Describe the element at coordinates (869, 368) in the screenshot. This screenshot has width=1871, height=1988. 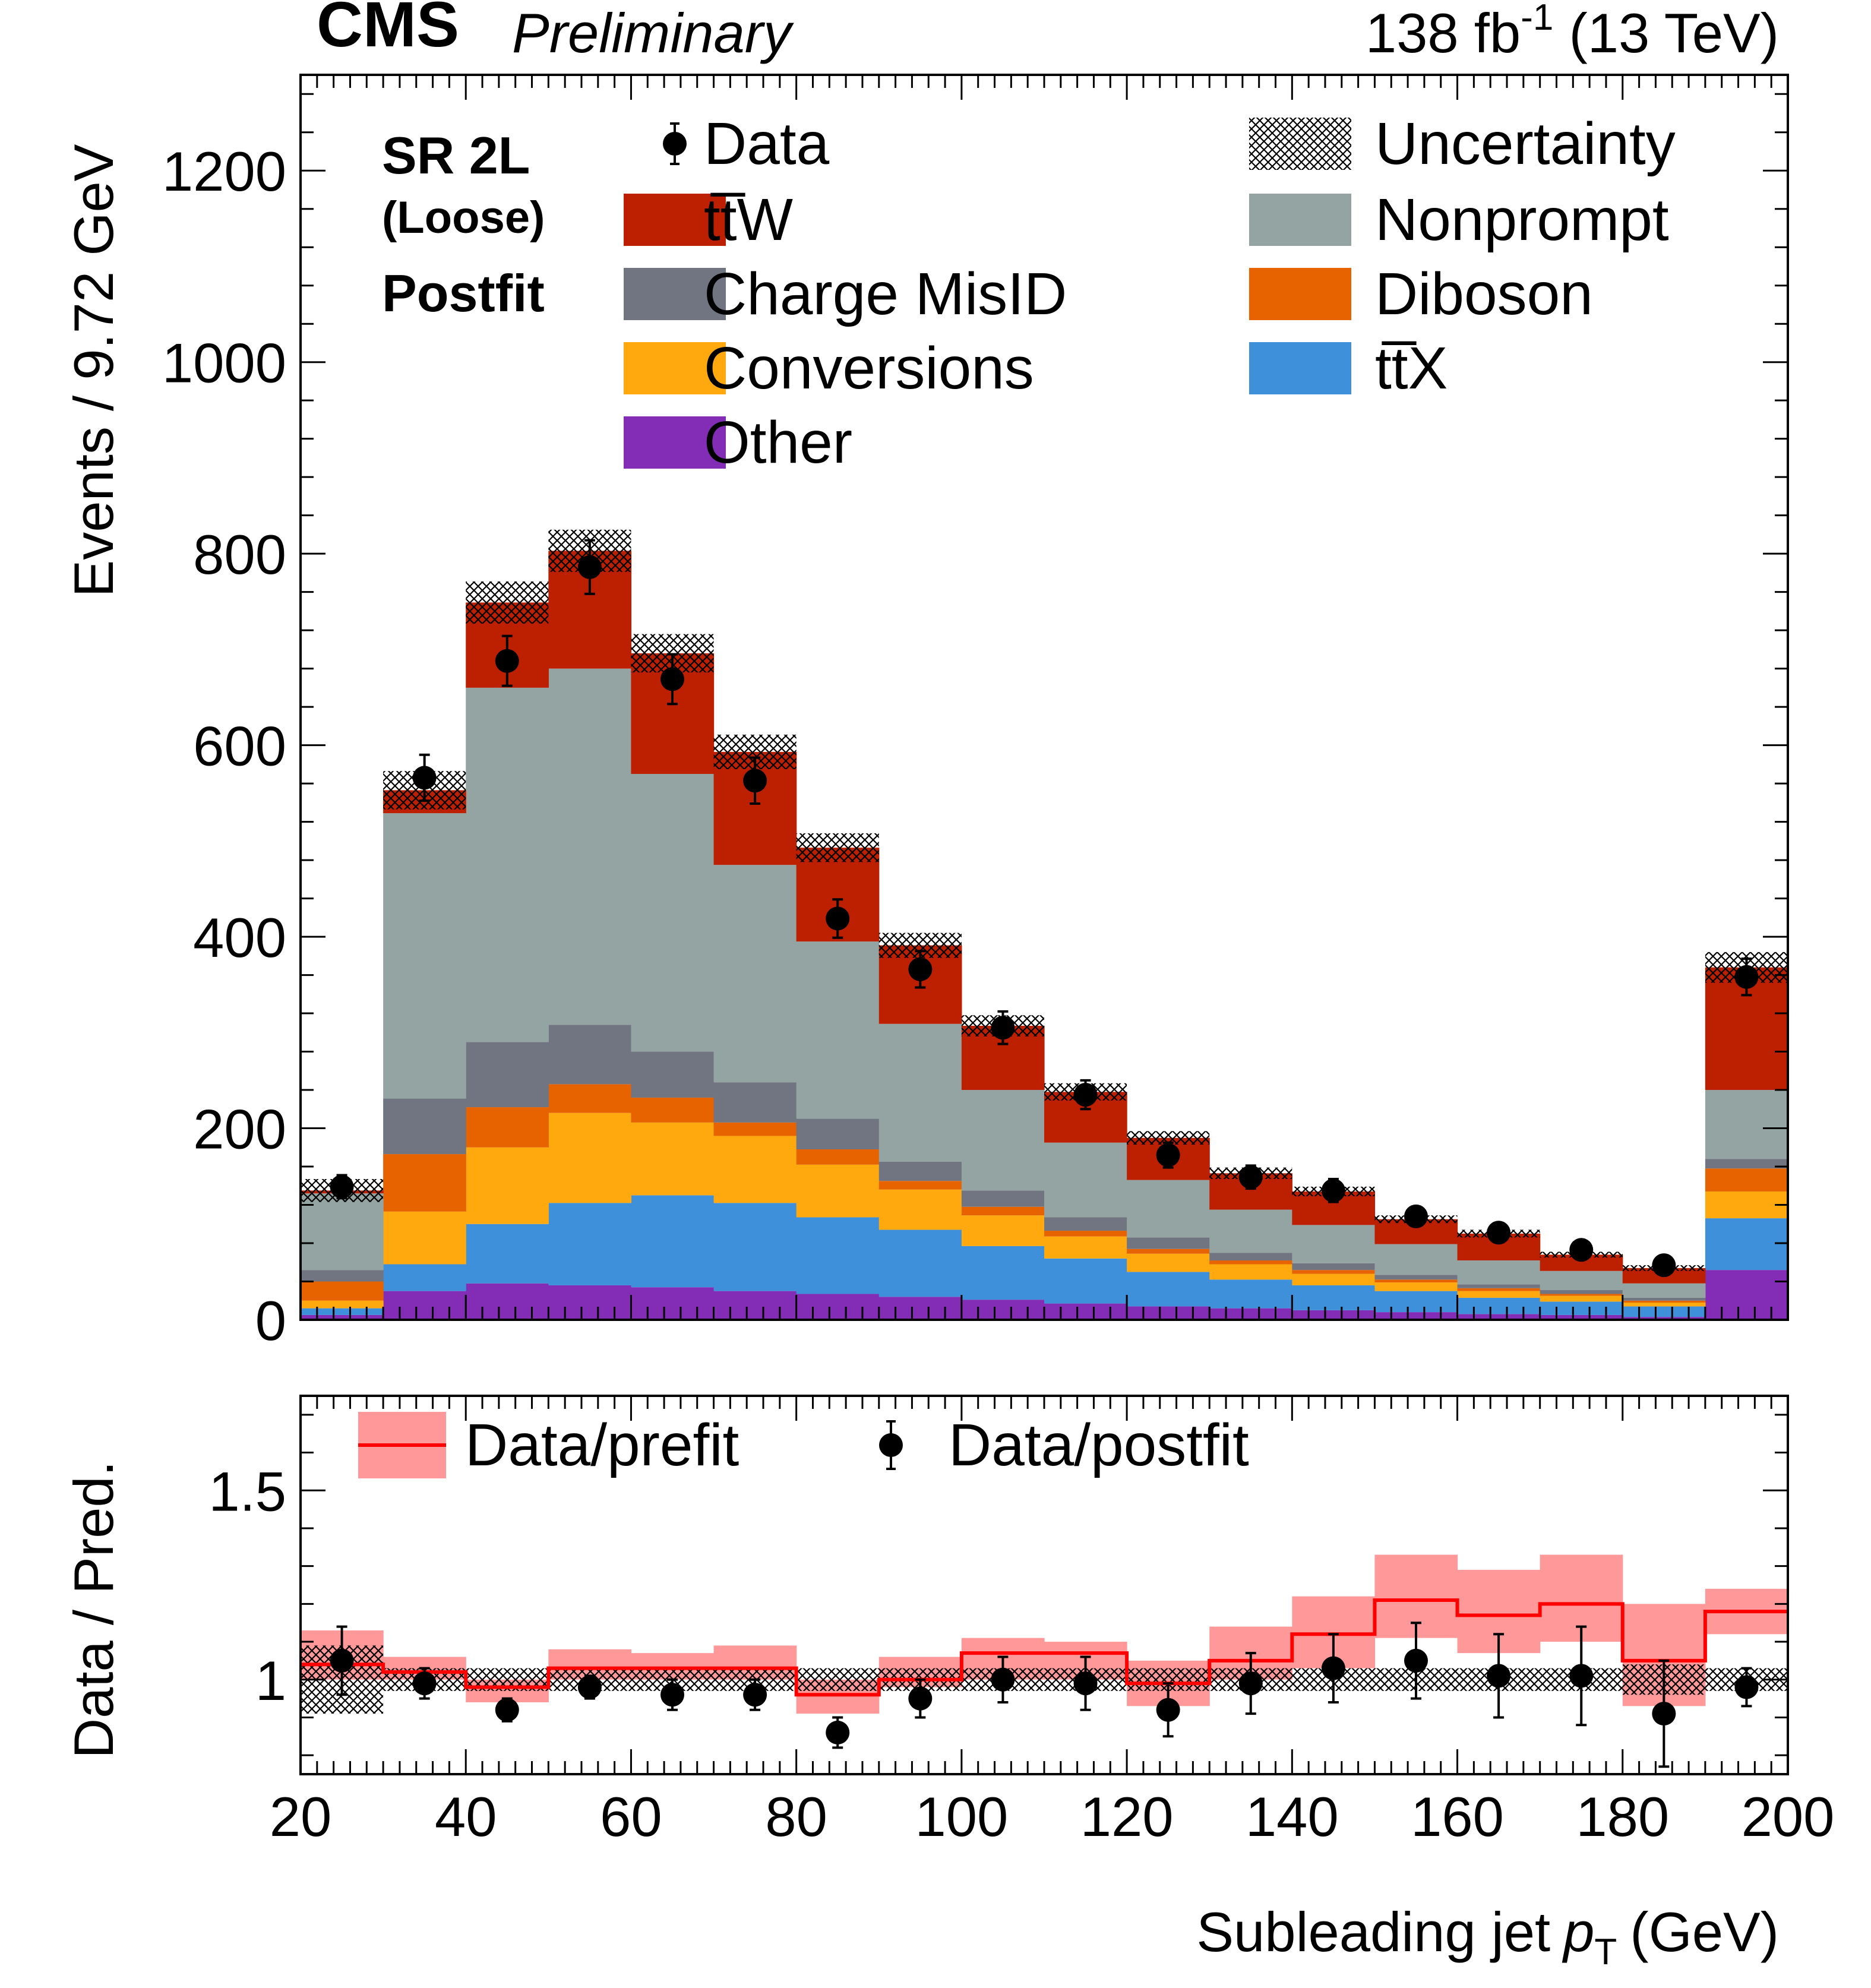
I see `legend-label: Conversions` at that location.